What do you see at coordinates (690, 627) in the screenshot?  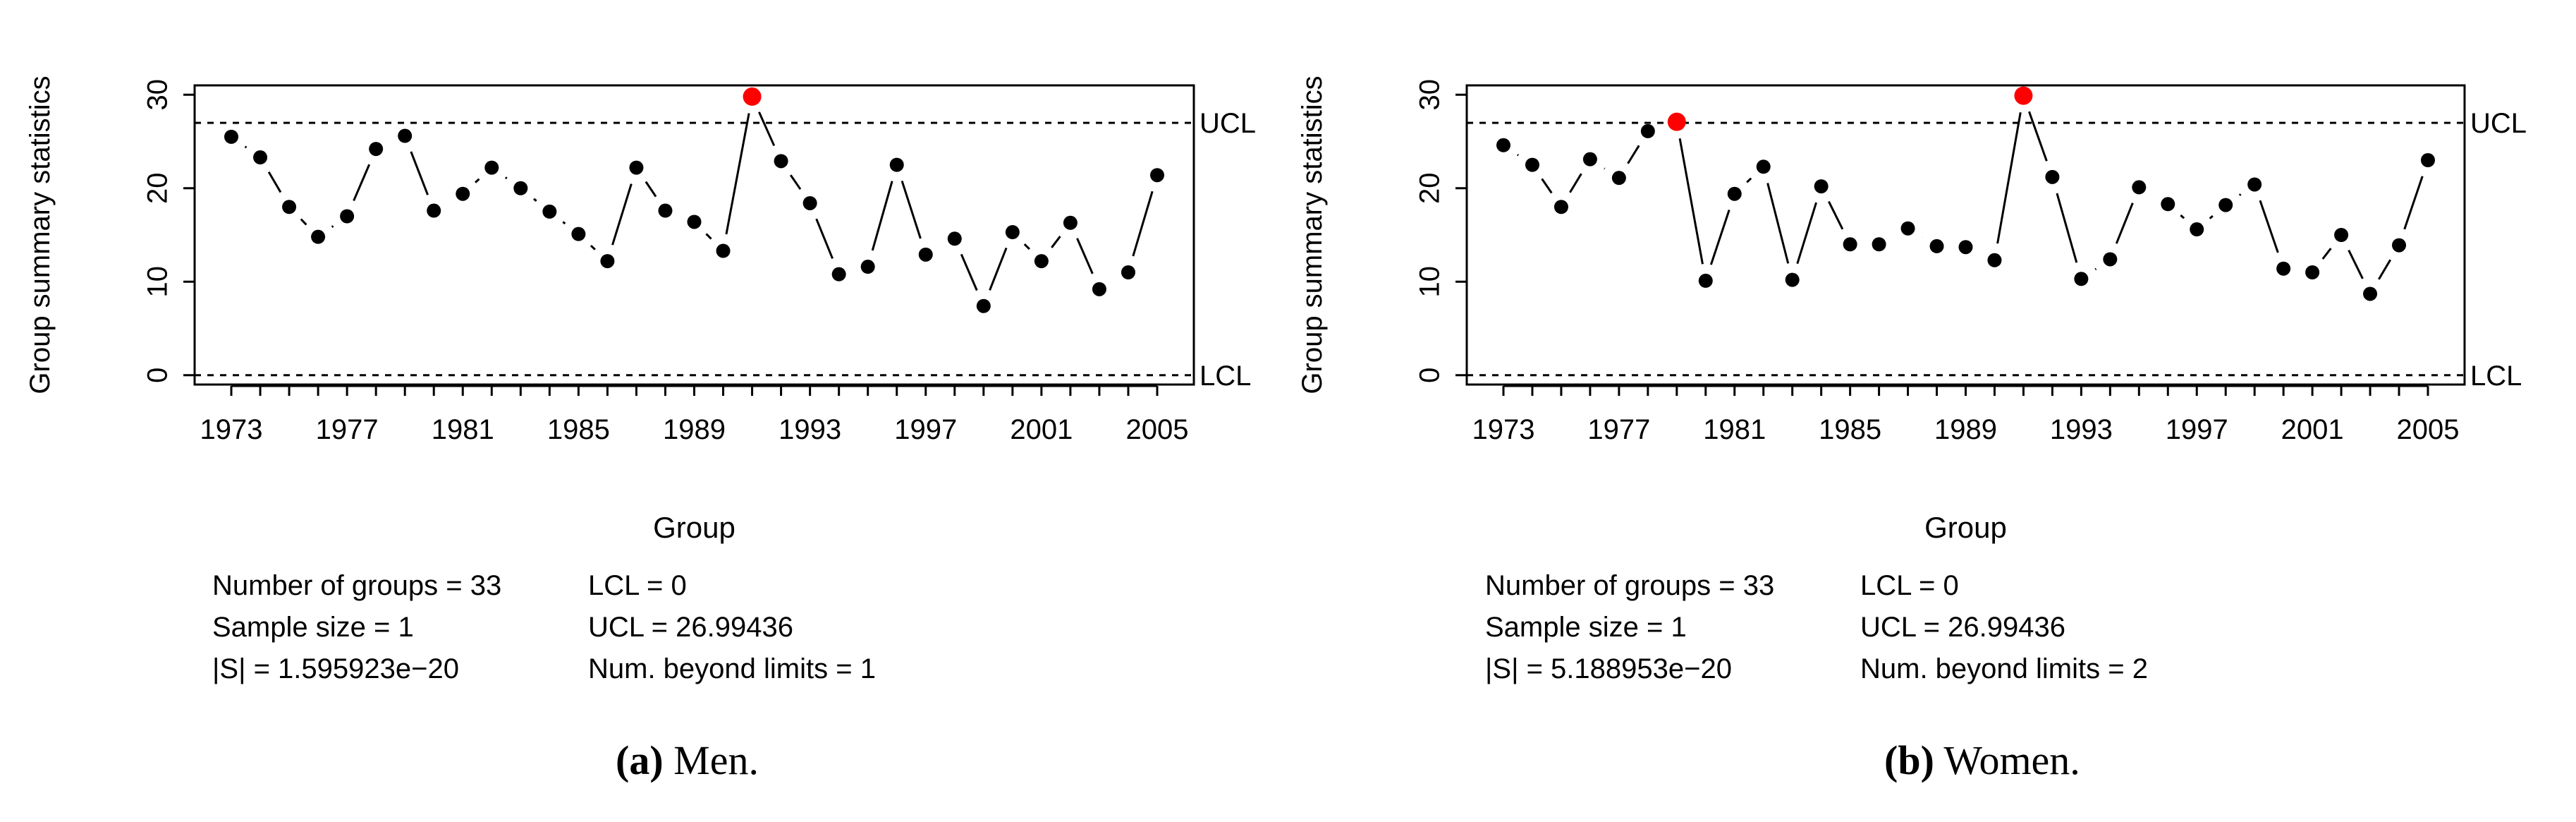 I see `stat-ucl: UCL = 26.99436` at bounding box center [690, 627].